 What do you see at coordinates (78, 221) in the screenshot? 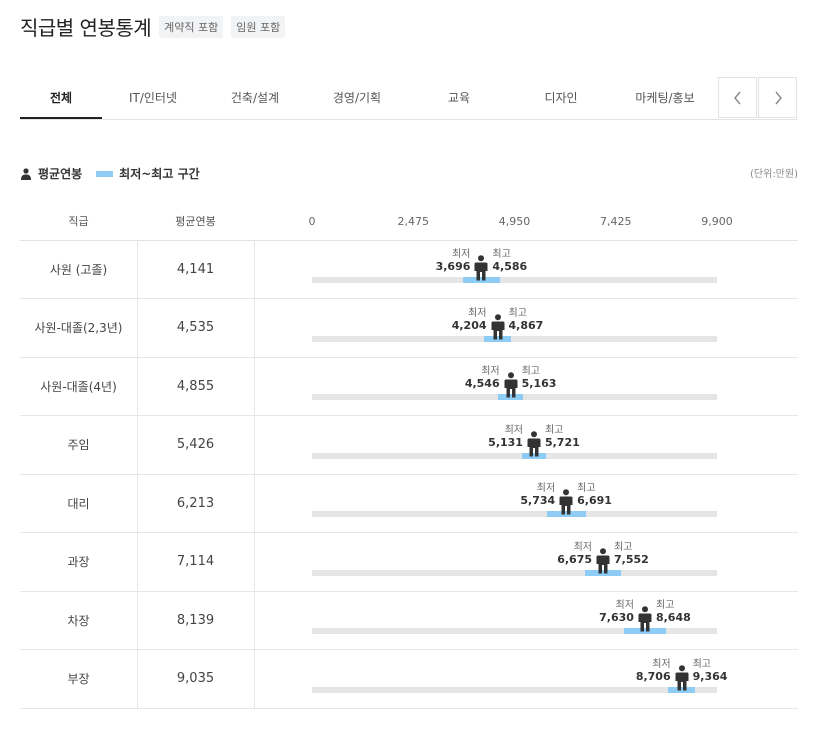
I see `header-rank: 직급` at bounding box center [78, 221].